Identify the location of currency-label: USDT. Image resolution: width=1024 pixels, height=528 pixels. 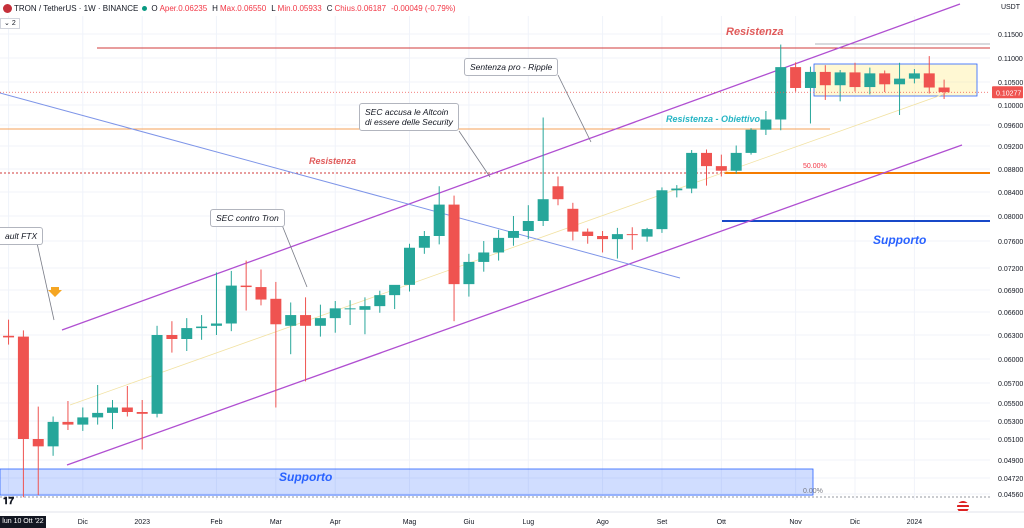
(1010, 7).